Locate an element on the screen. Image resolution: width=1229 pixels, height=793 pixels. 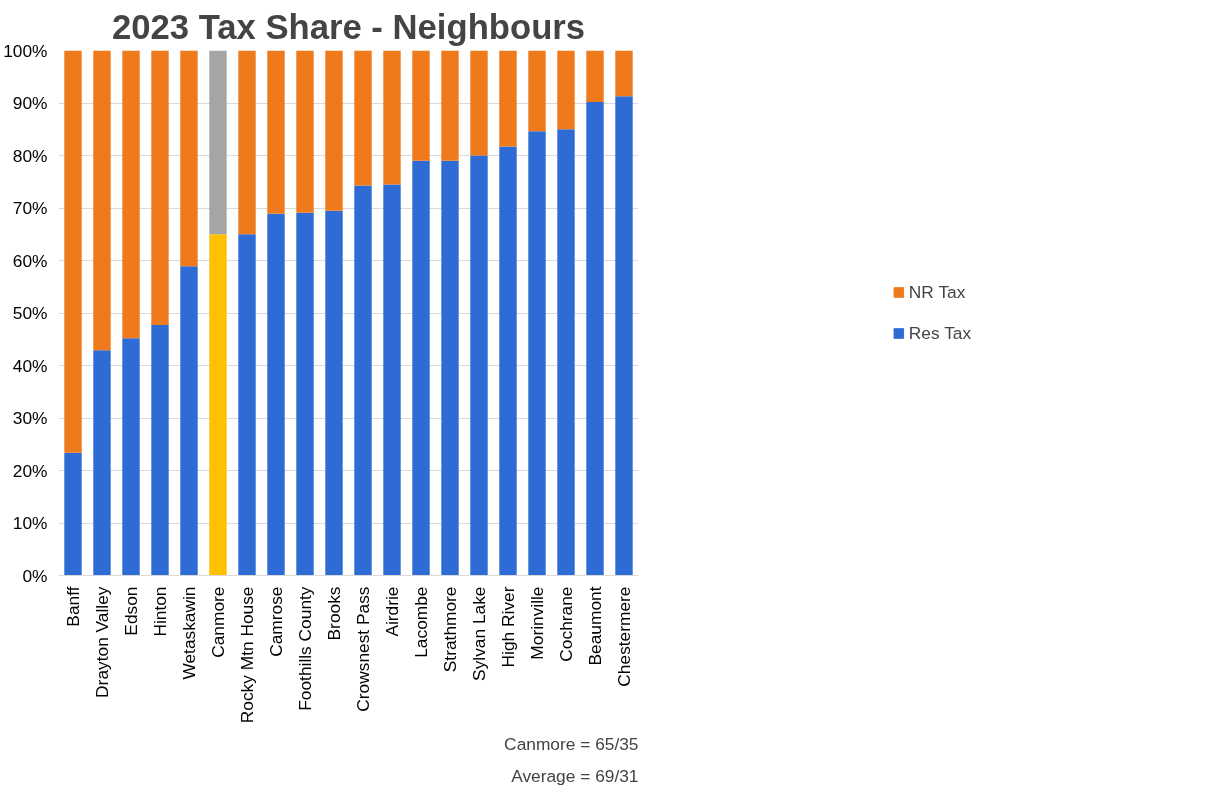
x-tick-label: Morinville is located at coordinates (537, 623).